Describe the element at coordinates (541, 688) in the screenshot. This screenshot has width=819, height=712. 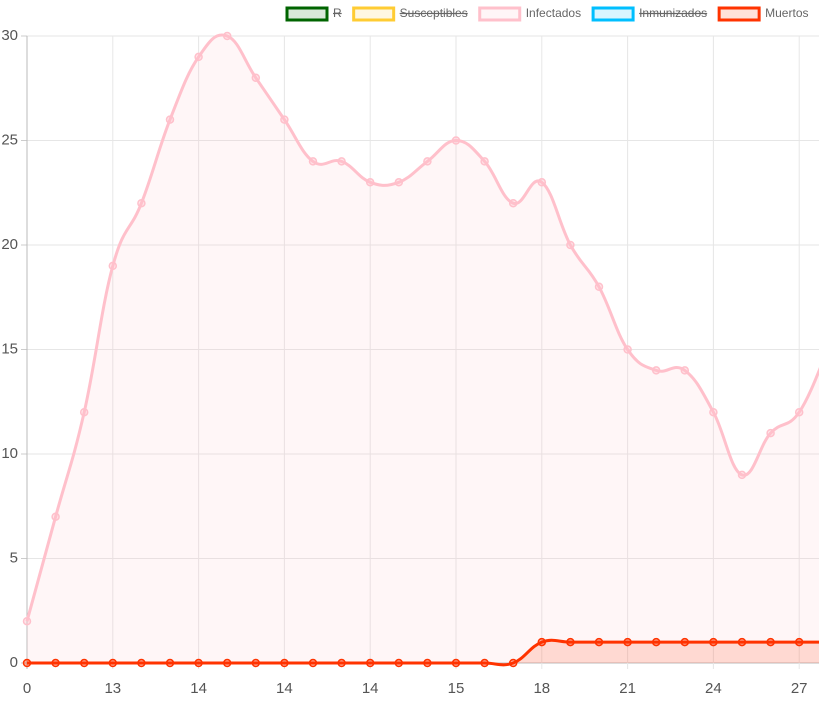
I see `x-tick-label: 18` at that location.